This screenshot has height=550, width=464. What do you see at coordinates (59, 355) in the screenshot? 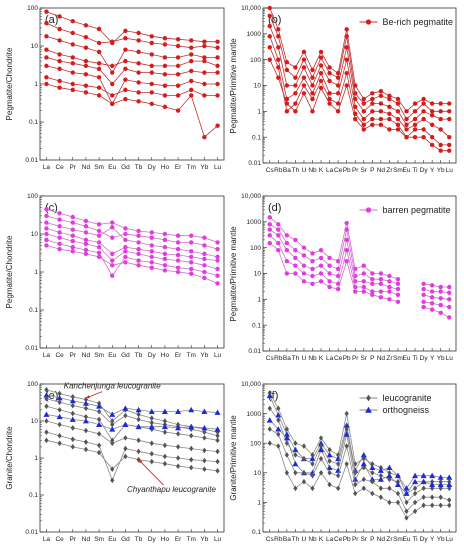
I see `x-tick-label: Ce` at bounding box center [59, 355].